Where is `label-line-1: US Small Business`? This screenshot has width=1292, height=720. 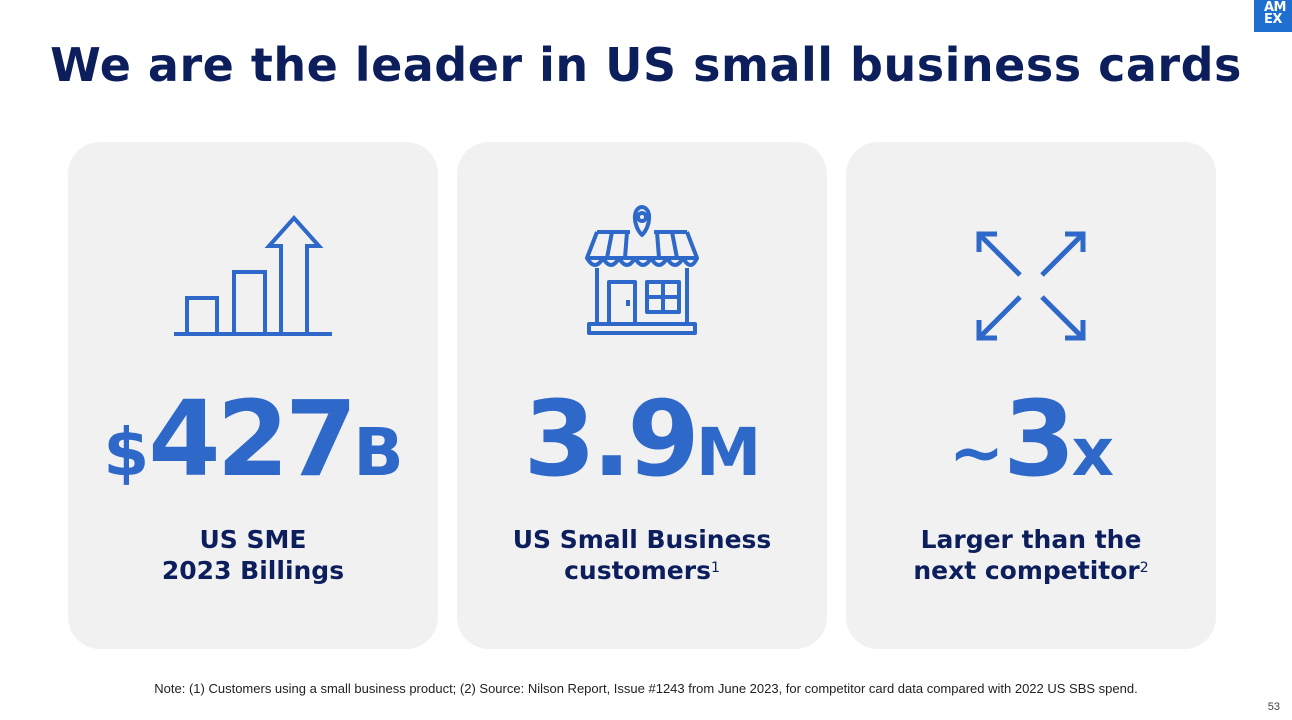 label-line-1: US Small Business is located at coordinates (642, 539).